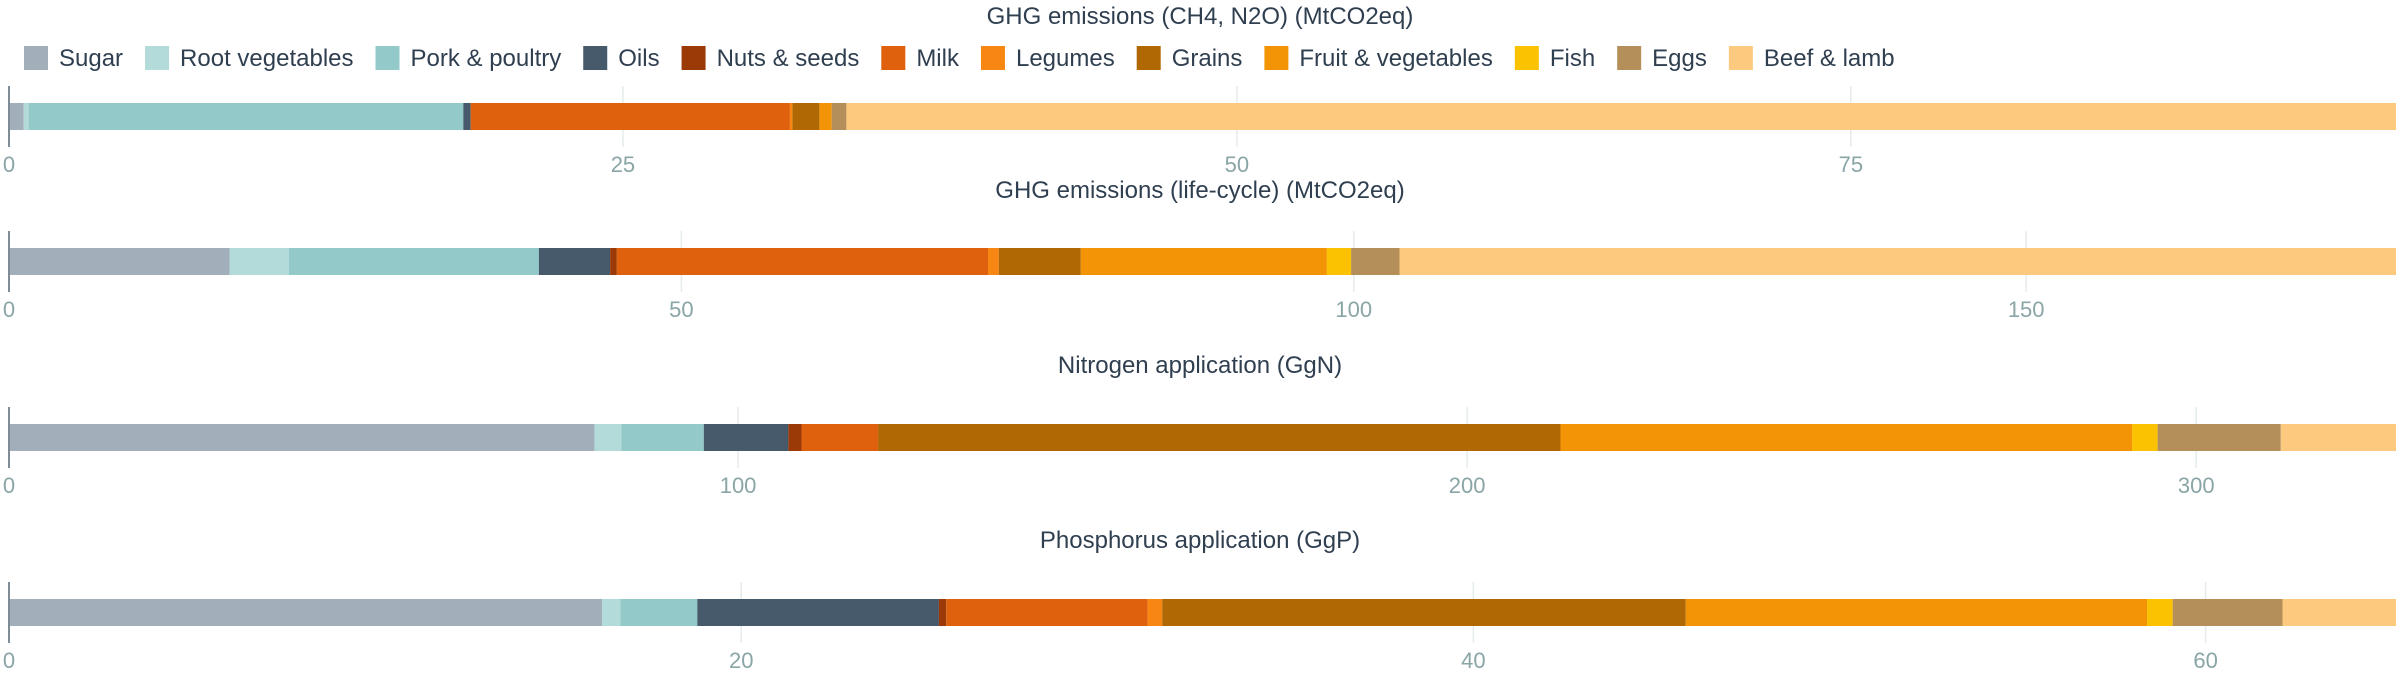 The width and height of the screenshot is (2400, 700). What do you see at coordinates (788, 58) in the screenshot?
I see `legend-label: Nuts & seeds` at bounding box center [788, 58].